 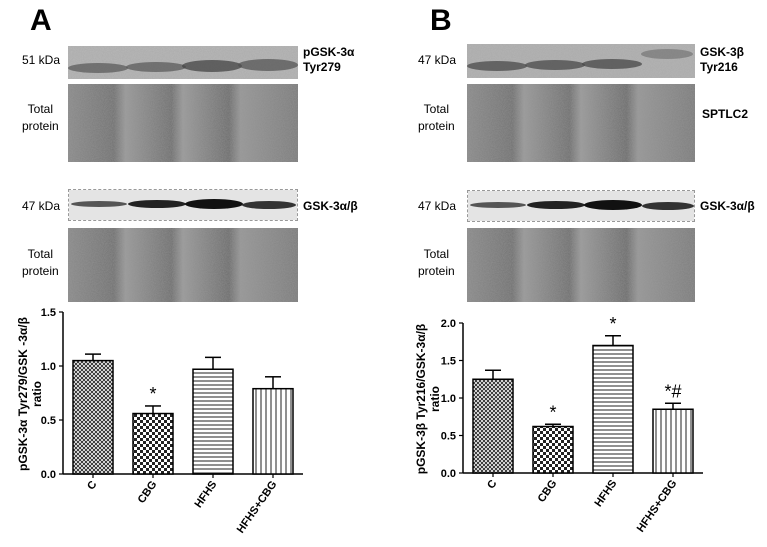 What do you see at coordinates (572, 424) in the screenshot?
I see `bar-chart-b: 0.0 0.5 1.0 1.5 2.0 C * CBG * HFHS *# HFHS+CBG` at bounding box center [572, 424].